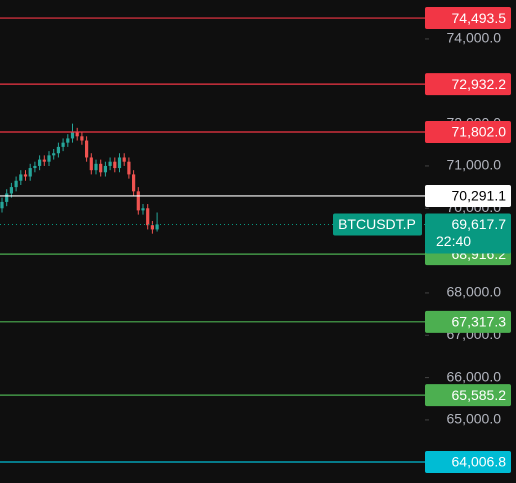  I want to click on current-price-box, so click(468, 233).